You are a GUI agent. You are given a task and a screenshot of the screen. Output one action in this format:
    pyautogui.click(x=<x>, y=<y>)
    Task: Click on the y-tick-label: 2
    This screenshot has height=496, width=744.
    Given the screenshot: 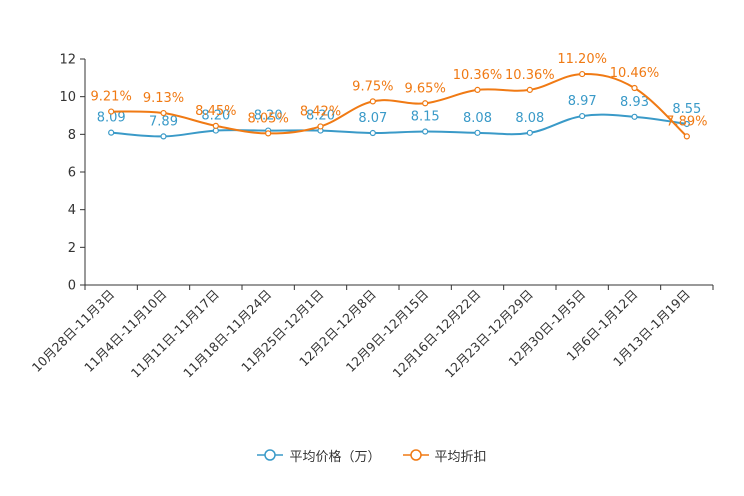 What is the action you would take?
    pyautogui.click(x=72, y=248)
    